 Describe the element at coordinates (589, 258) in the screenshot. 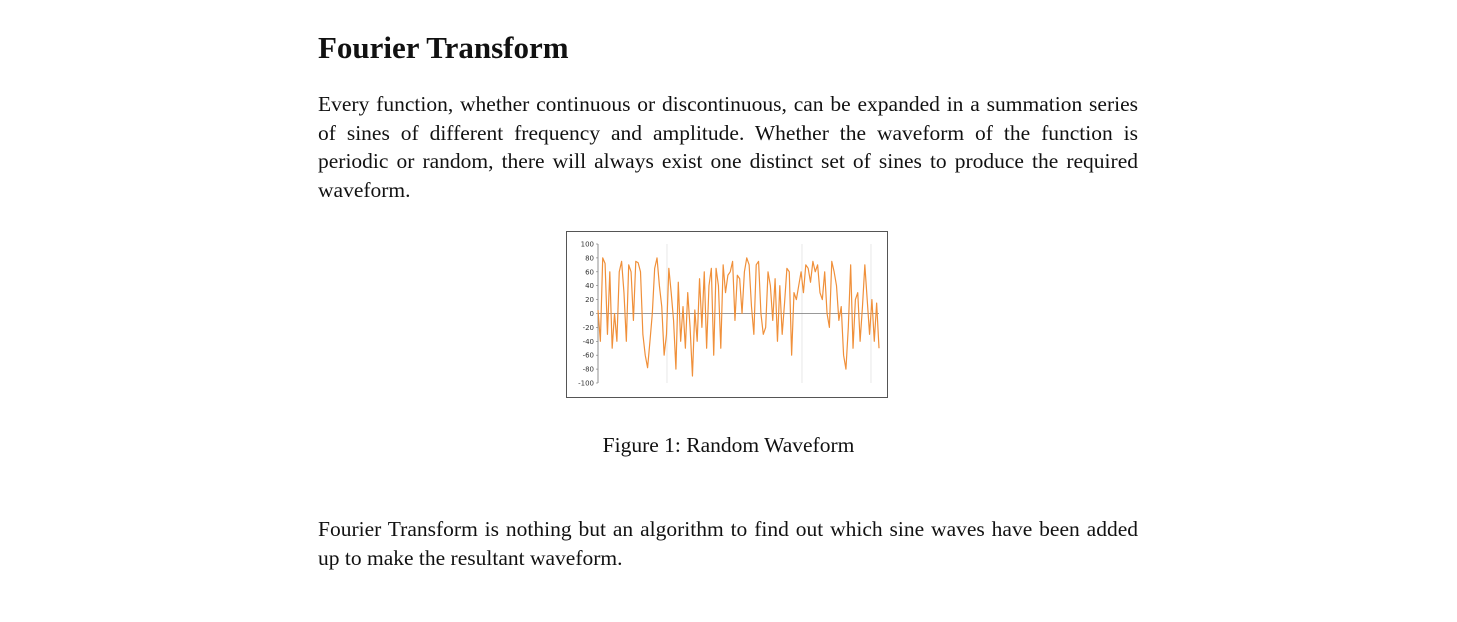

I see `y-tick-label: 80` at that location.